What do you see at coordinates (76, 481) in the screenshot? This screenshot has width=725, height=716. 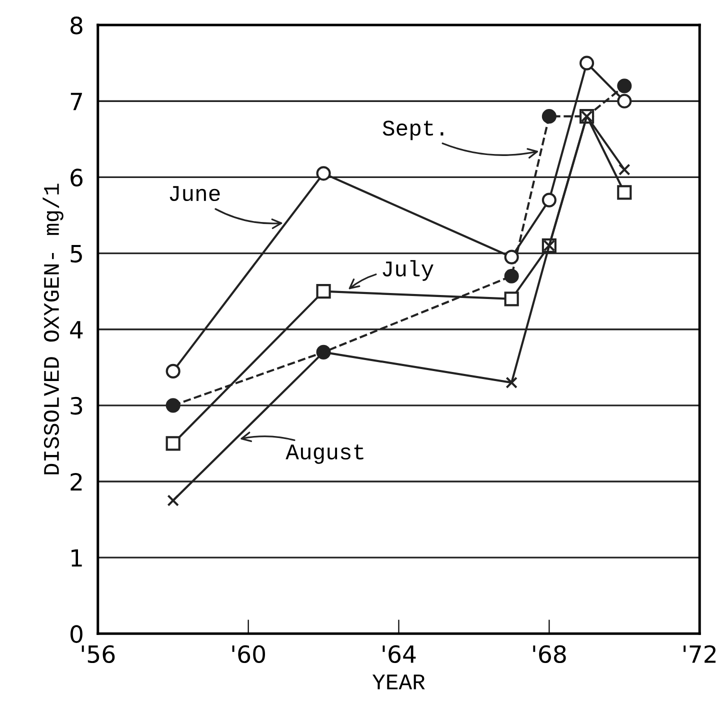 I see `y-tick-label: 2` at bounding box center [76, 481].